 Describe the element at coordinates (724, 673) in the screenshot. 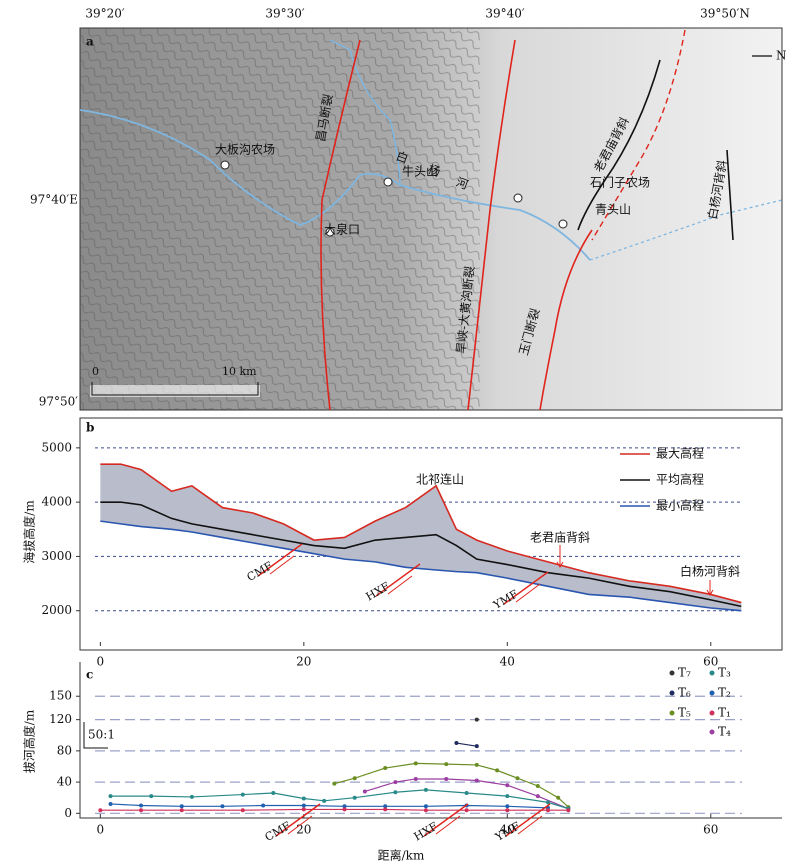

I see `legend-label: T₃` at that location.